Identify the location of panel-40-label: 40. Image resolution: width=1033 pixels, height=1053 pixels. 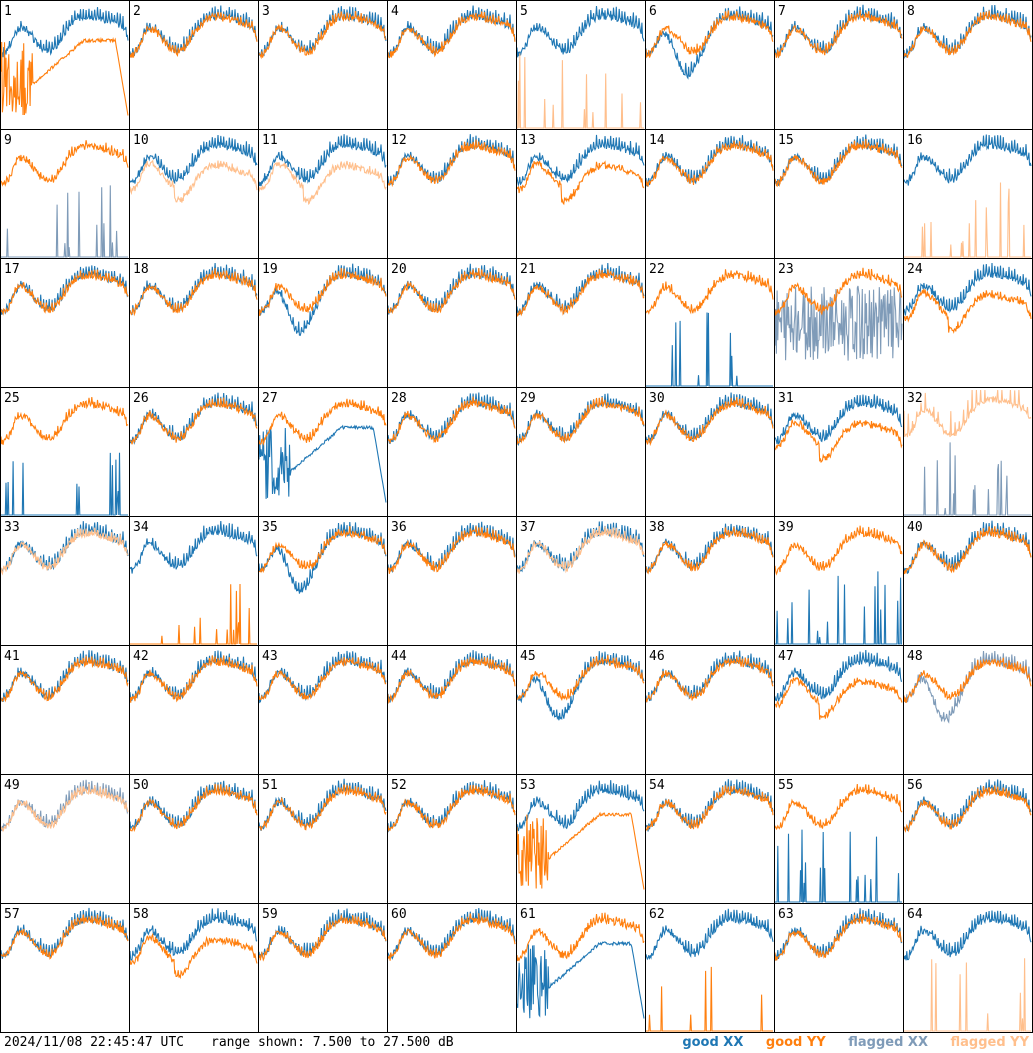
(915, 527).